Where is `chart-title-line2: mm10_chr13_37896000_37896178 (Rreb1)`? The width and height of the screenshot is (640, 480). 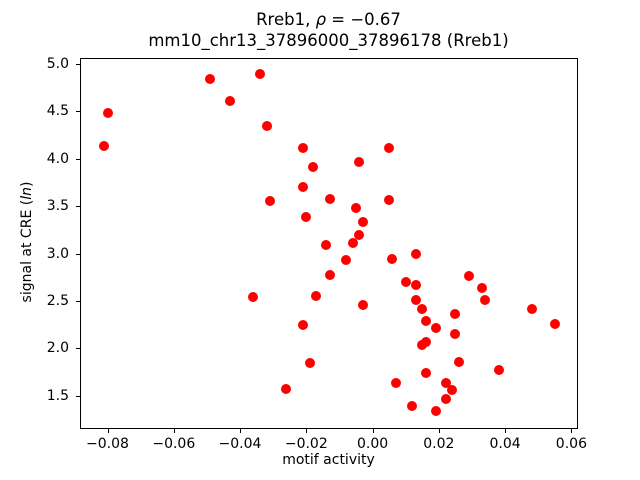 chart-title-line2: mm10_chr13_37896000_37896178 (Rreb1) is located at coordinates (328, 40).